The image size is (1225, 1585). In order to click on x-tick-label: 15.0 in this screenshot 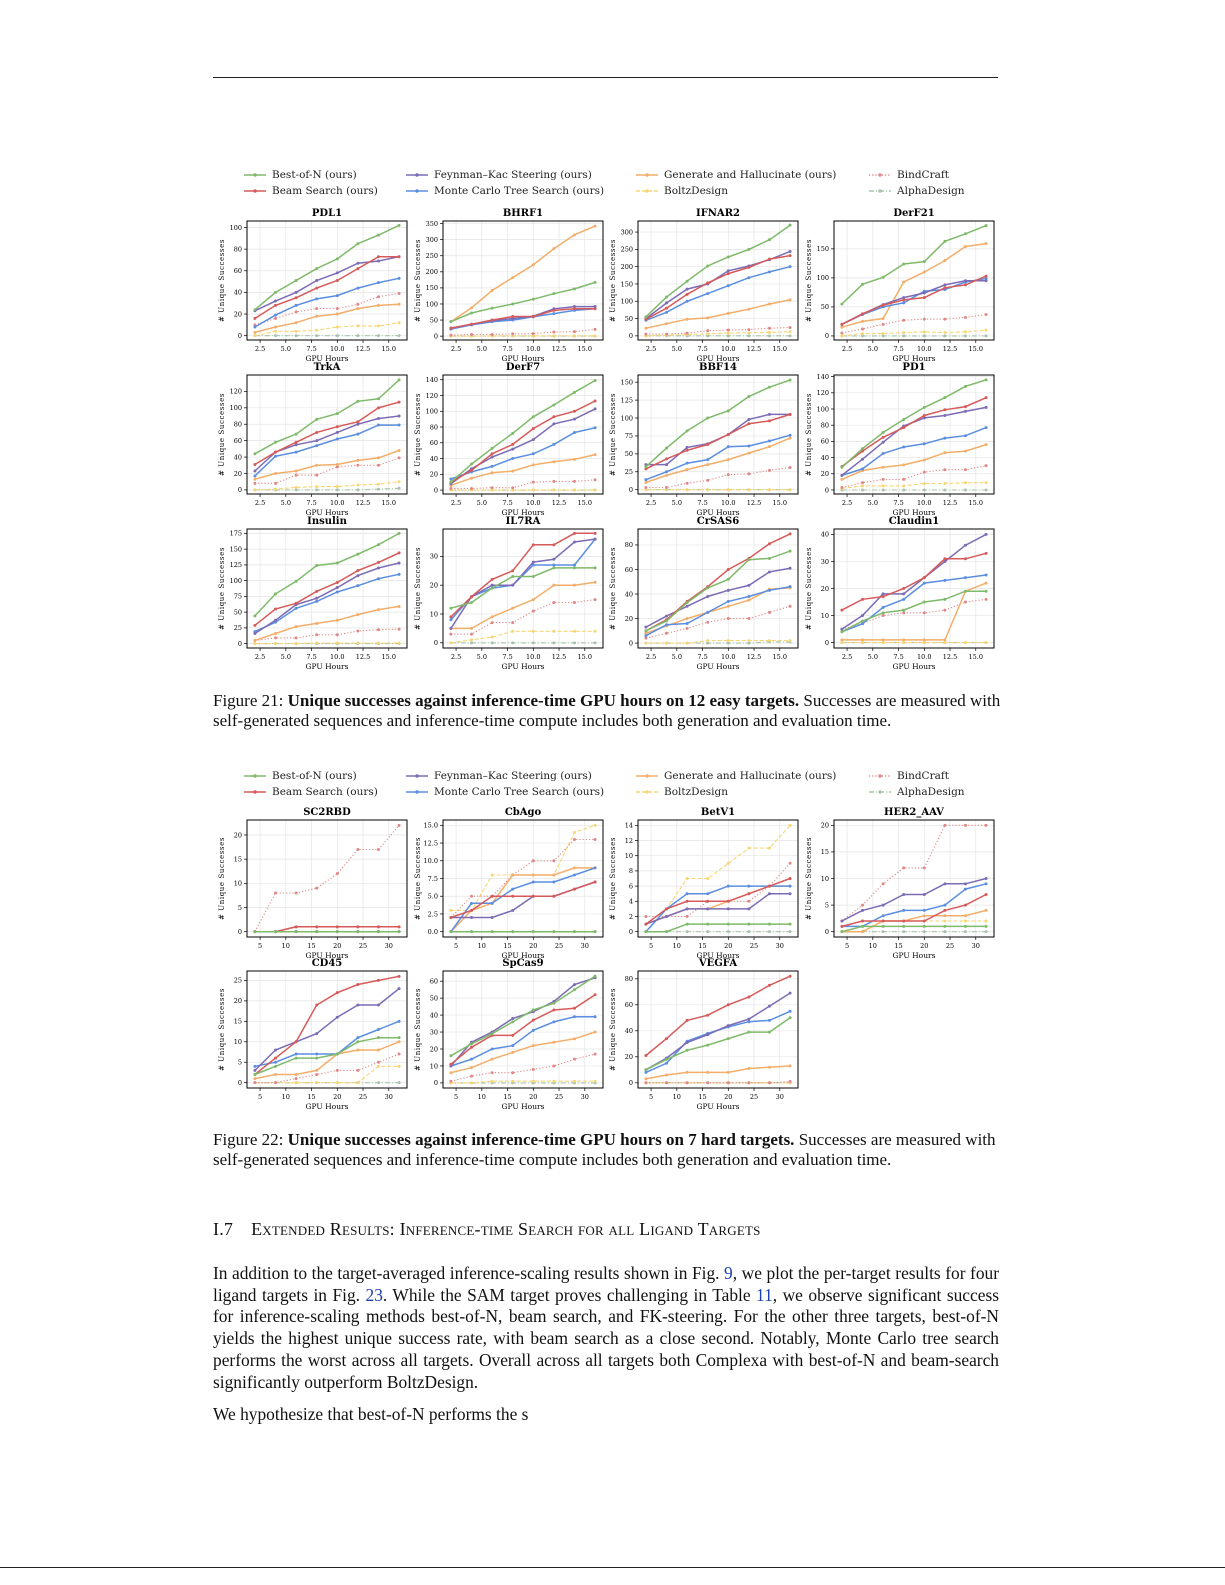, I will do `click(976, 503)`.